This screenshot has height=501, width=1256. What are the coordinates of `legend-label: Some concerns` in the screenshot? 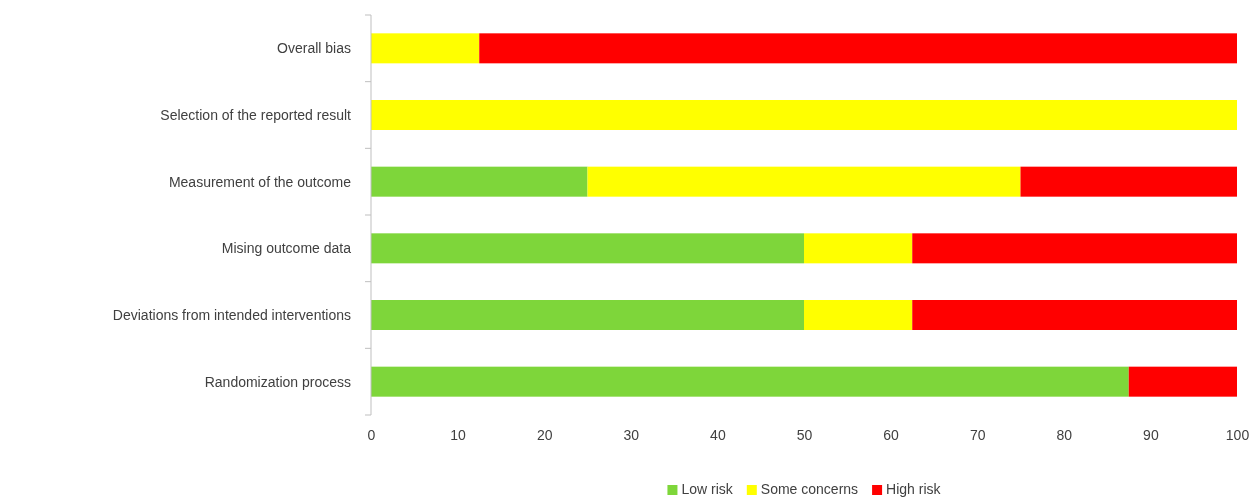 It's located at (809, 489).